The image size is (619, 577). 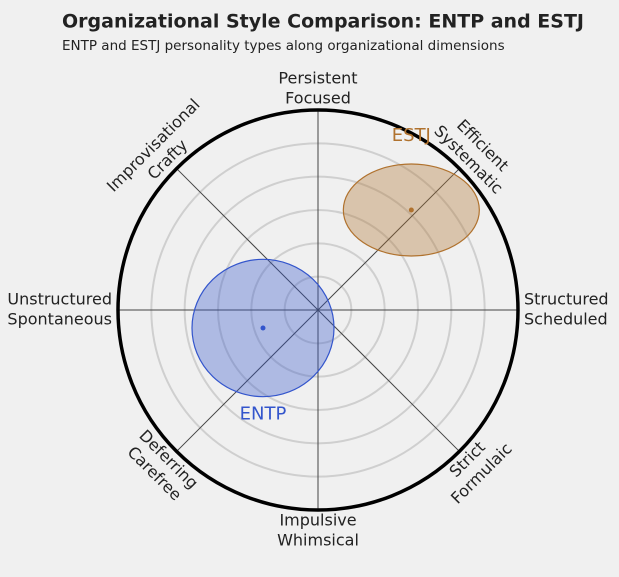 What do you see at coordinates (318, 98) in the screenshot?
I see `axis-label: Focused` at bounding box center [318, 98].